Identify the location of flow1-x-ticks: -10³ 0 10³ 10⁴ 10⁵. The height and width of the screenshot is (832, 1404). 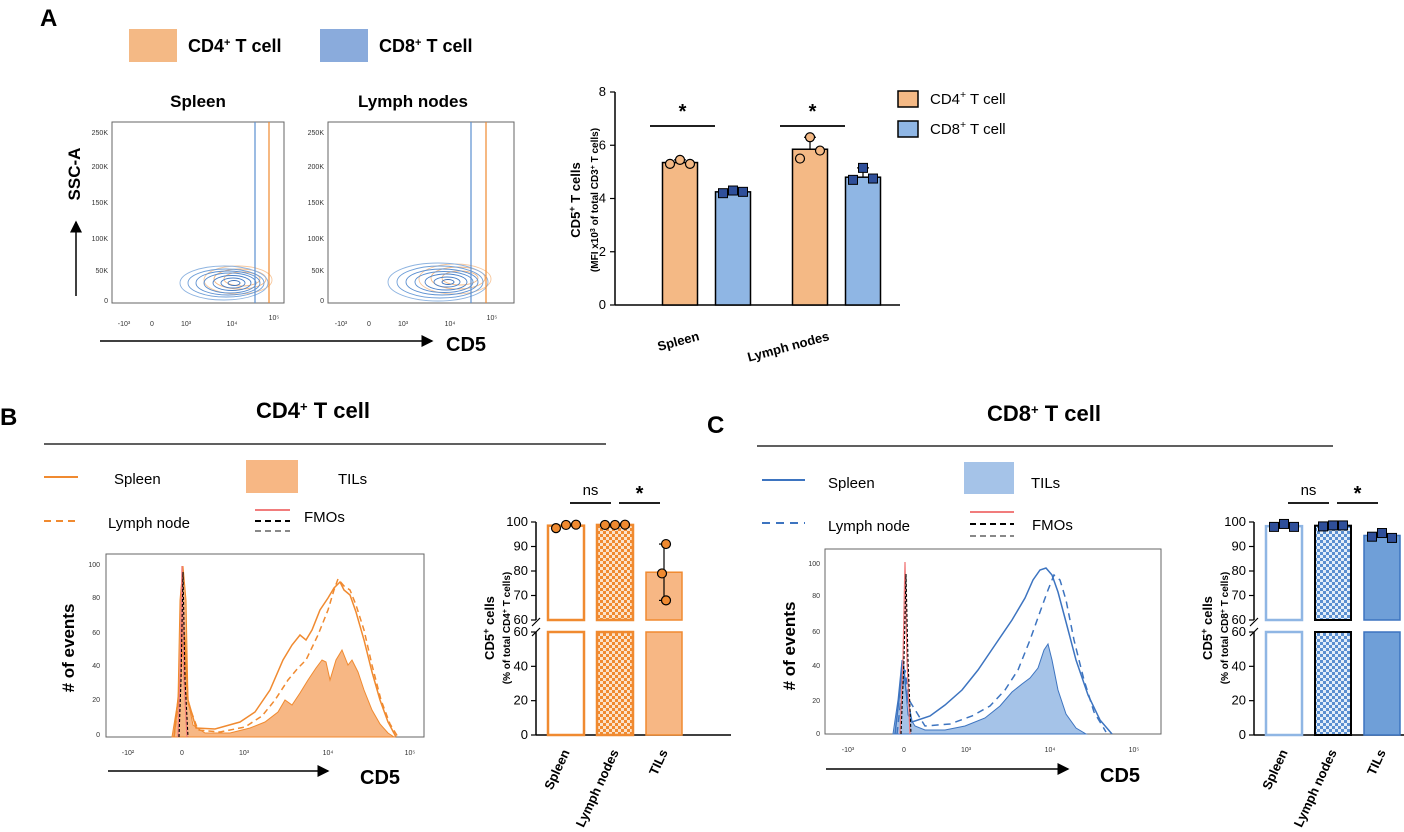
(199, 321).